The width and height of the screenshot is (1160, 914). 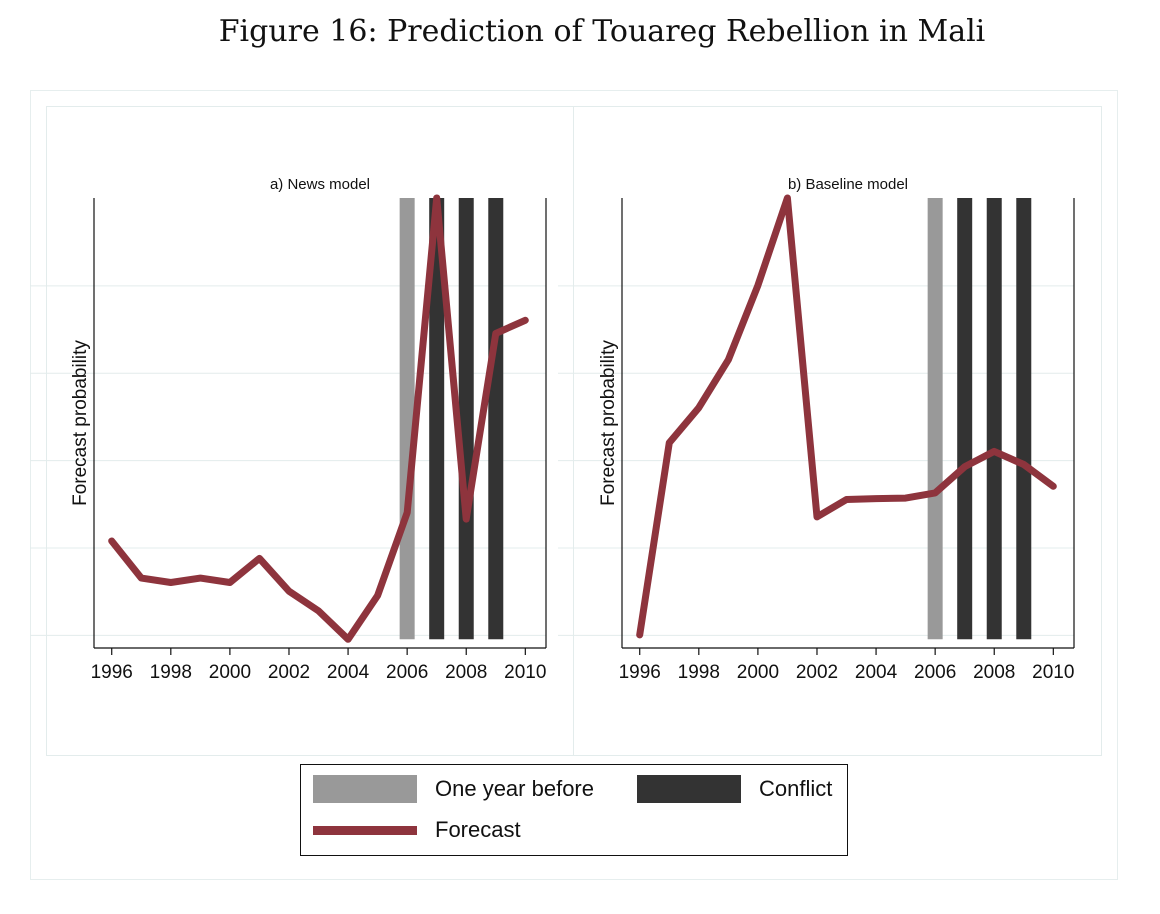 I want to click on panel-2-xtick-label-1996: 1996, so click(x=640, y=672).